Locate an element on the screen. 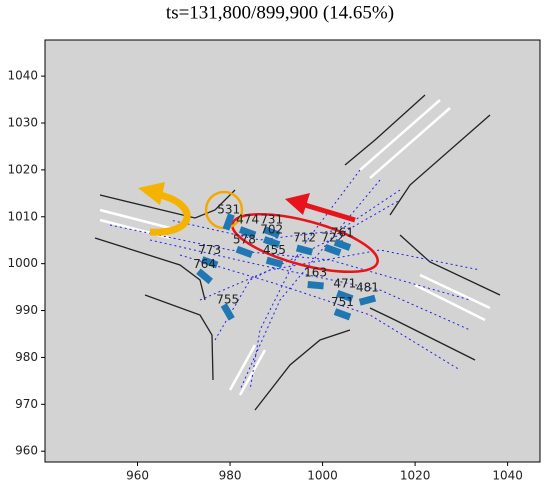  vehicle-label: 712 is located at coordinates (304, 238).